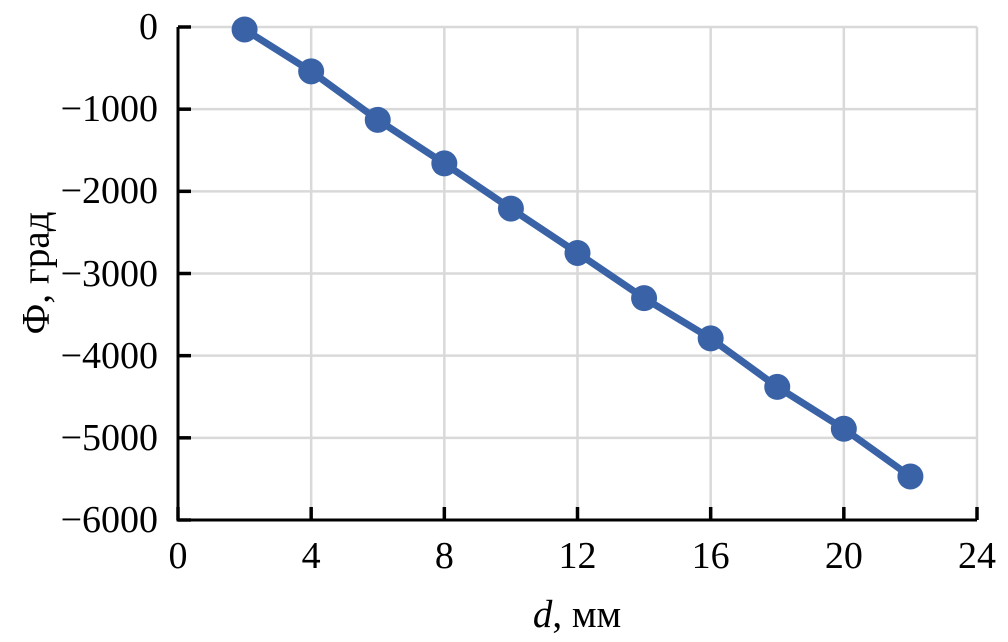 This screenshot has height=642, width=1008. Describe the element at coordinates (109, 437) in the screenshot. I see `y-tick-label: −5000` at that location.